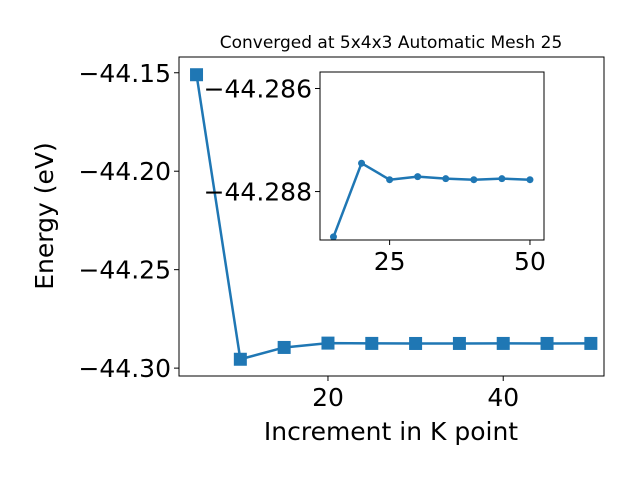 The image size is (640, 480). Describe the element at coordinates (391, 431) in the screenshot. I see `x-axis-label: Increment in K point` at that location.